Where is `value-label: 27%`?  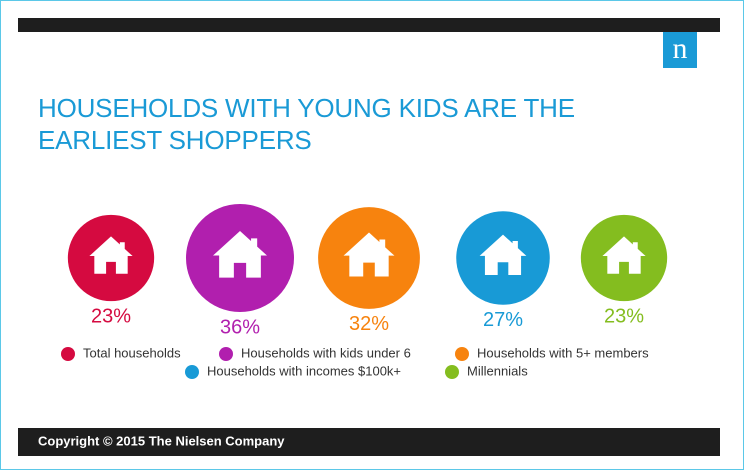 value-label: 27% is located at coordinates (503, 320).